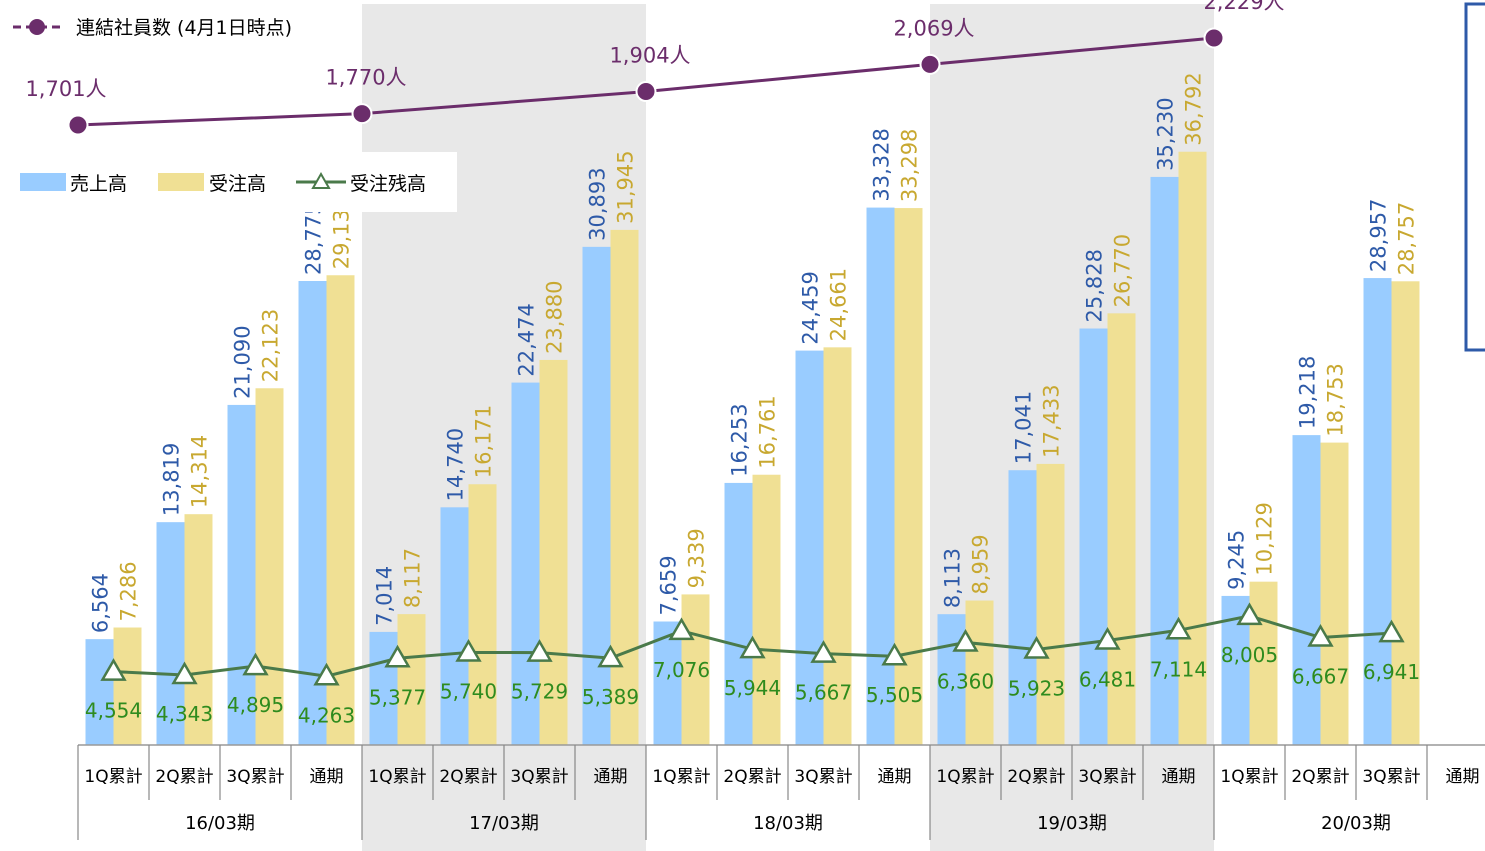  What do you see at coordinates (181, 182) in the screenshot?
I see `legend-orders-swatch` at bounding box center [181, 182].